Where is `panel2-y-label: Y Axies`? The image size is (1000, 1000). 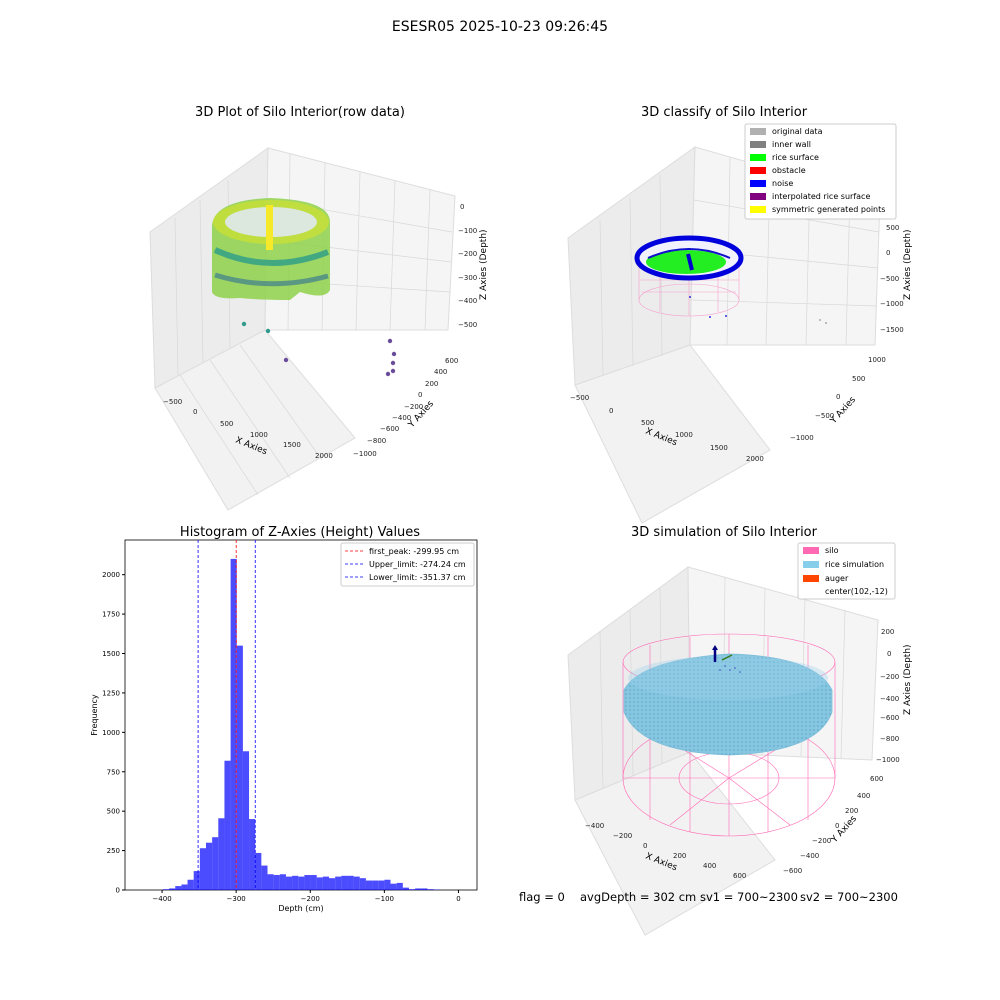
panel2-y-label: Y Axies is located at coordinates (843, 411).